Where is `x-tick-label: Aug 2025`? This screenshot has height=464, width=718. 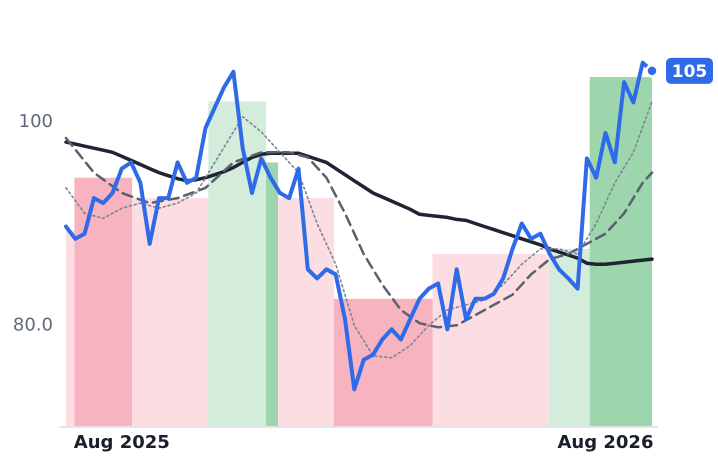 x-tick-label: Aug 2025 is located at coordinates (122, 442).